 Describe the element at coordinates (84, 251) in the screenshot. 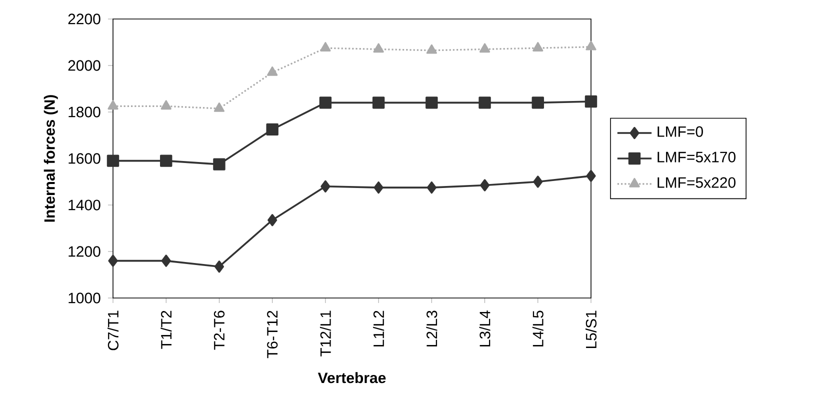

I see `y-tick-label: 1200` at that location.